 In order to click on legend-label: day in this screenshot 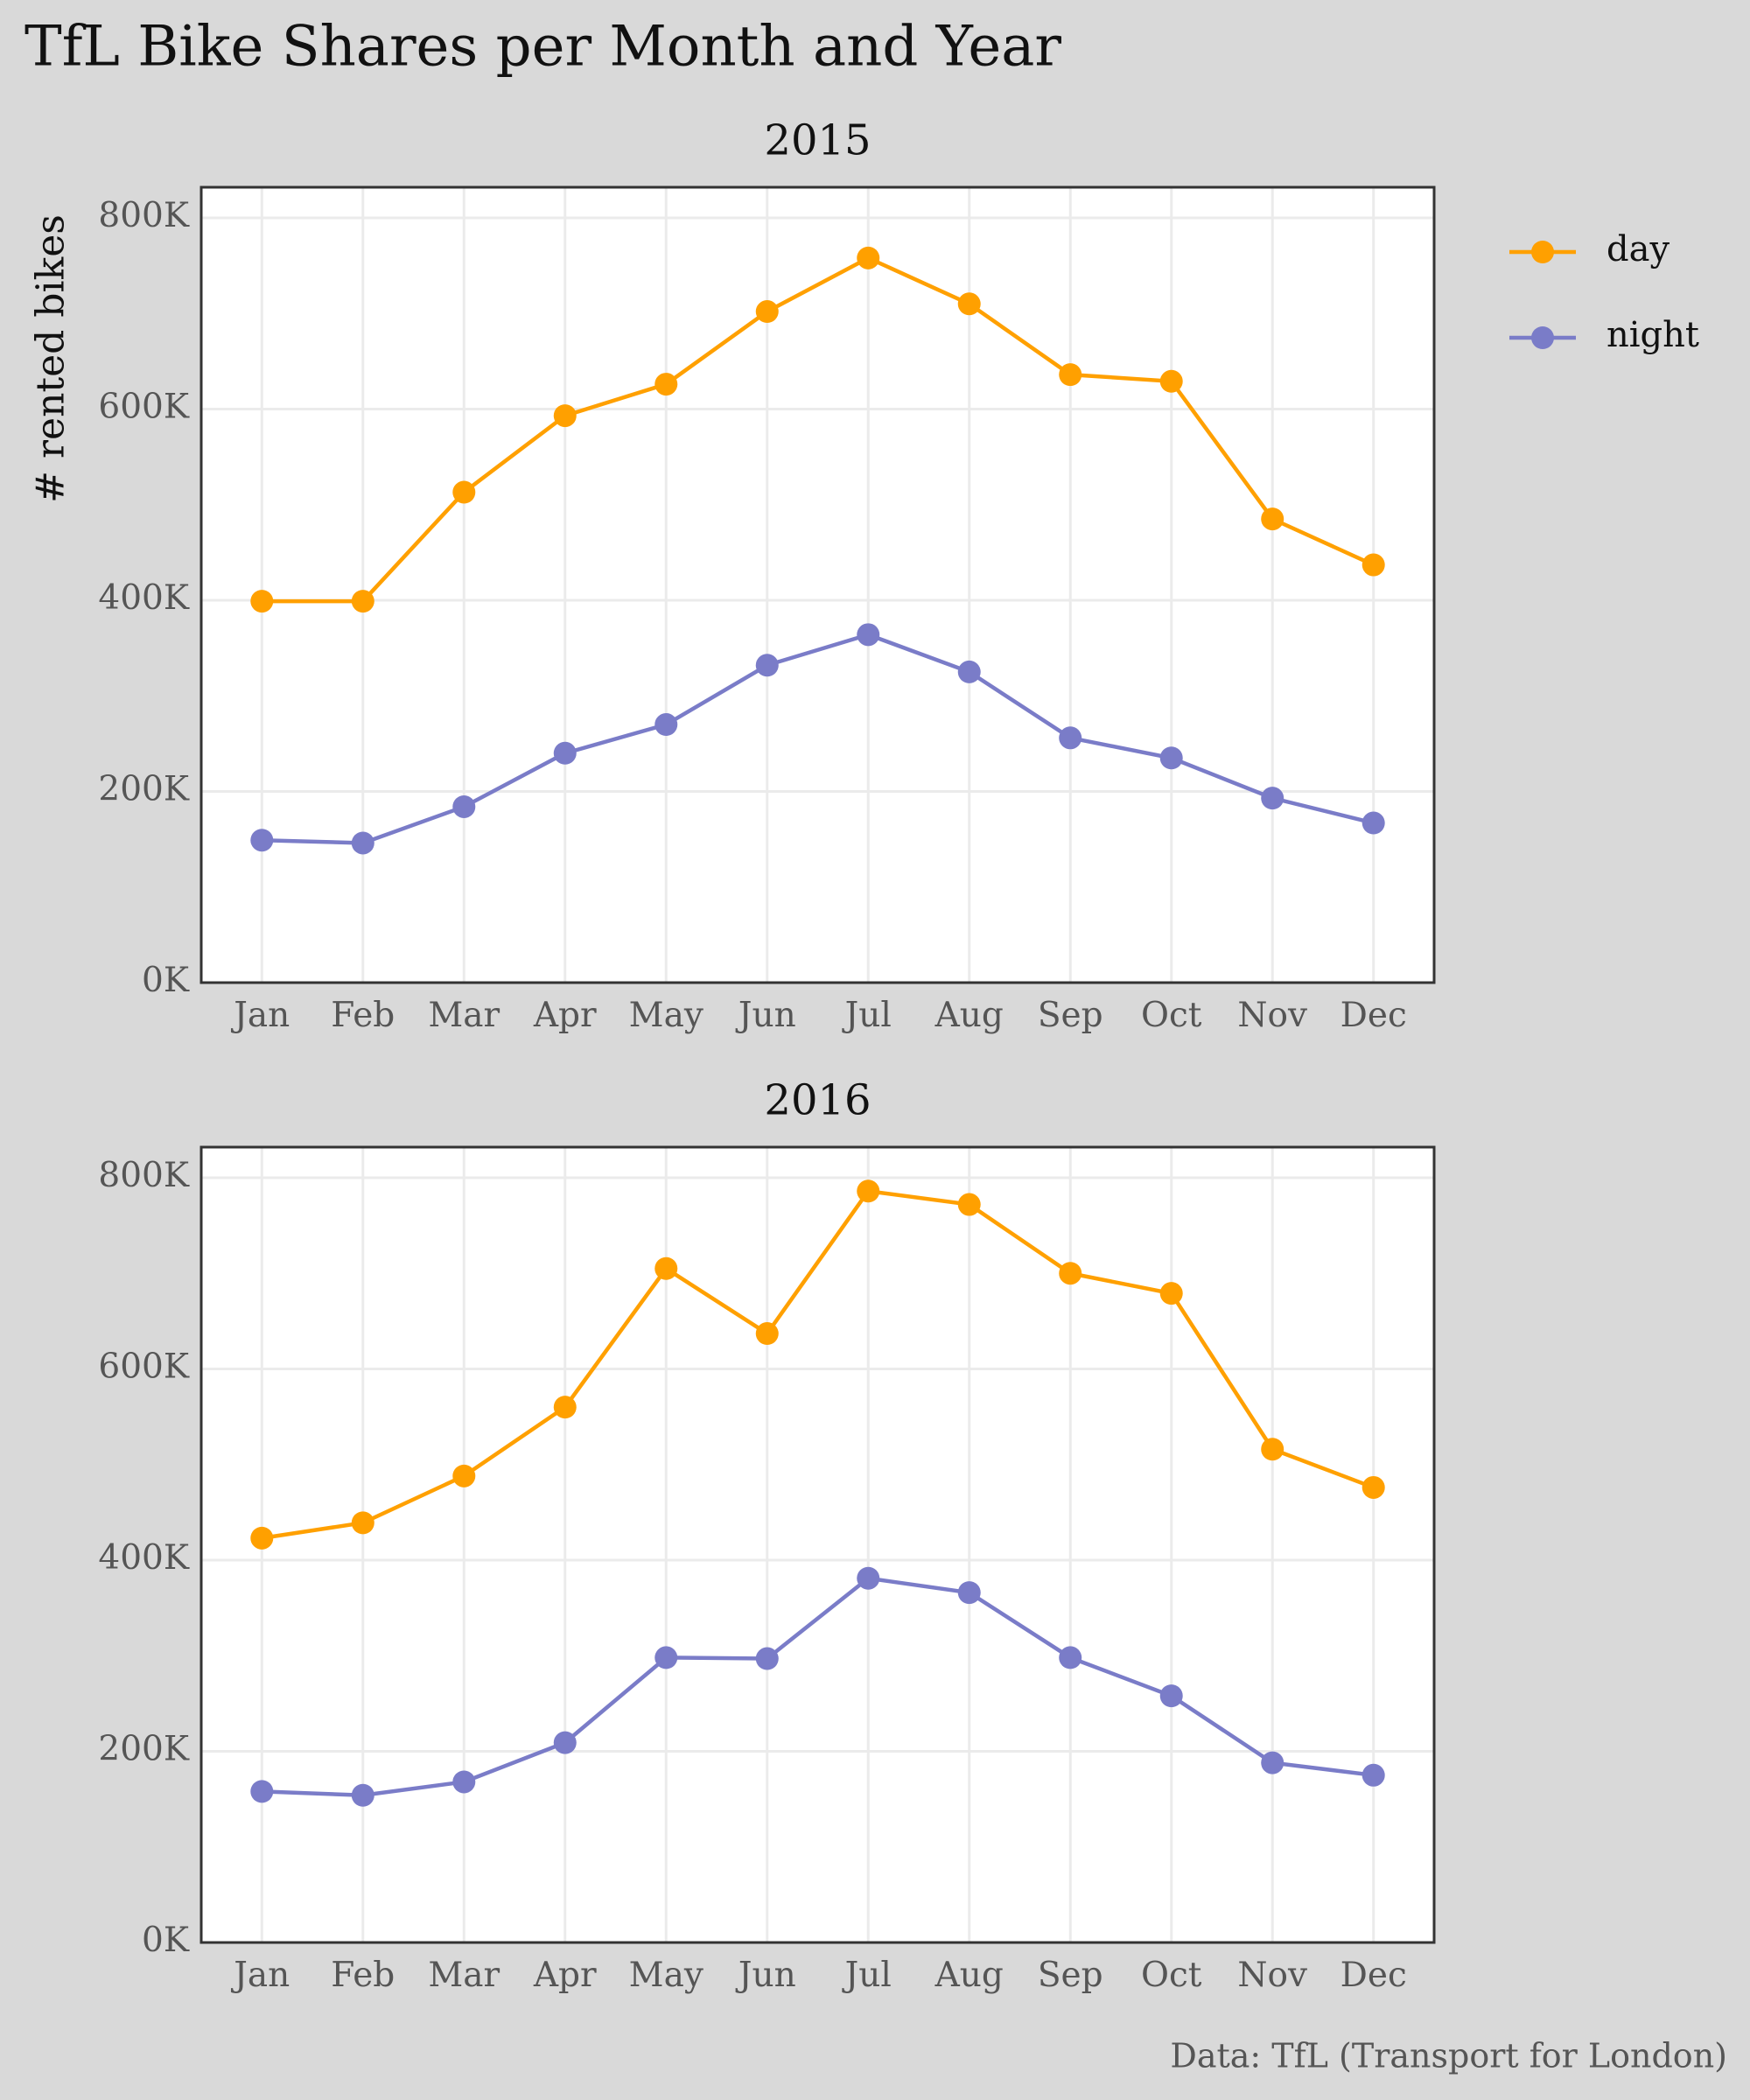, I will do `click(1638, 249)`.